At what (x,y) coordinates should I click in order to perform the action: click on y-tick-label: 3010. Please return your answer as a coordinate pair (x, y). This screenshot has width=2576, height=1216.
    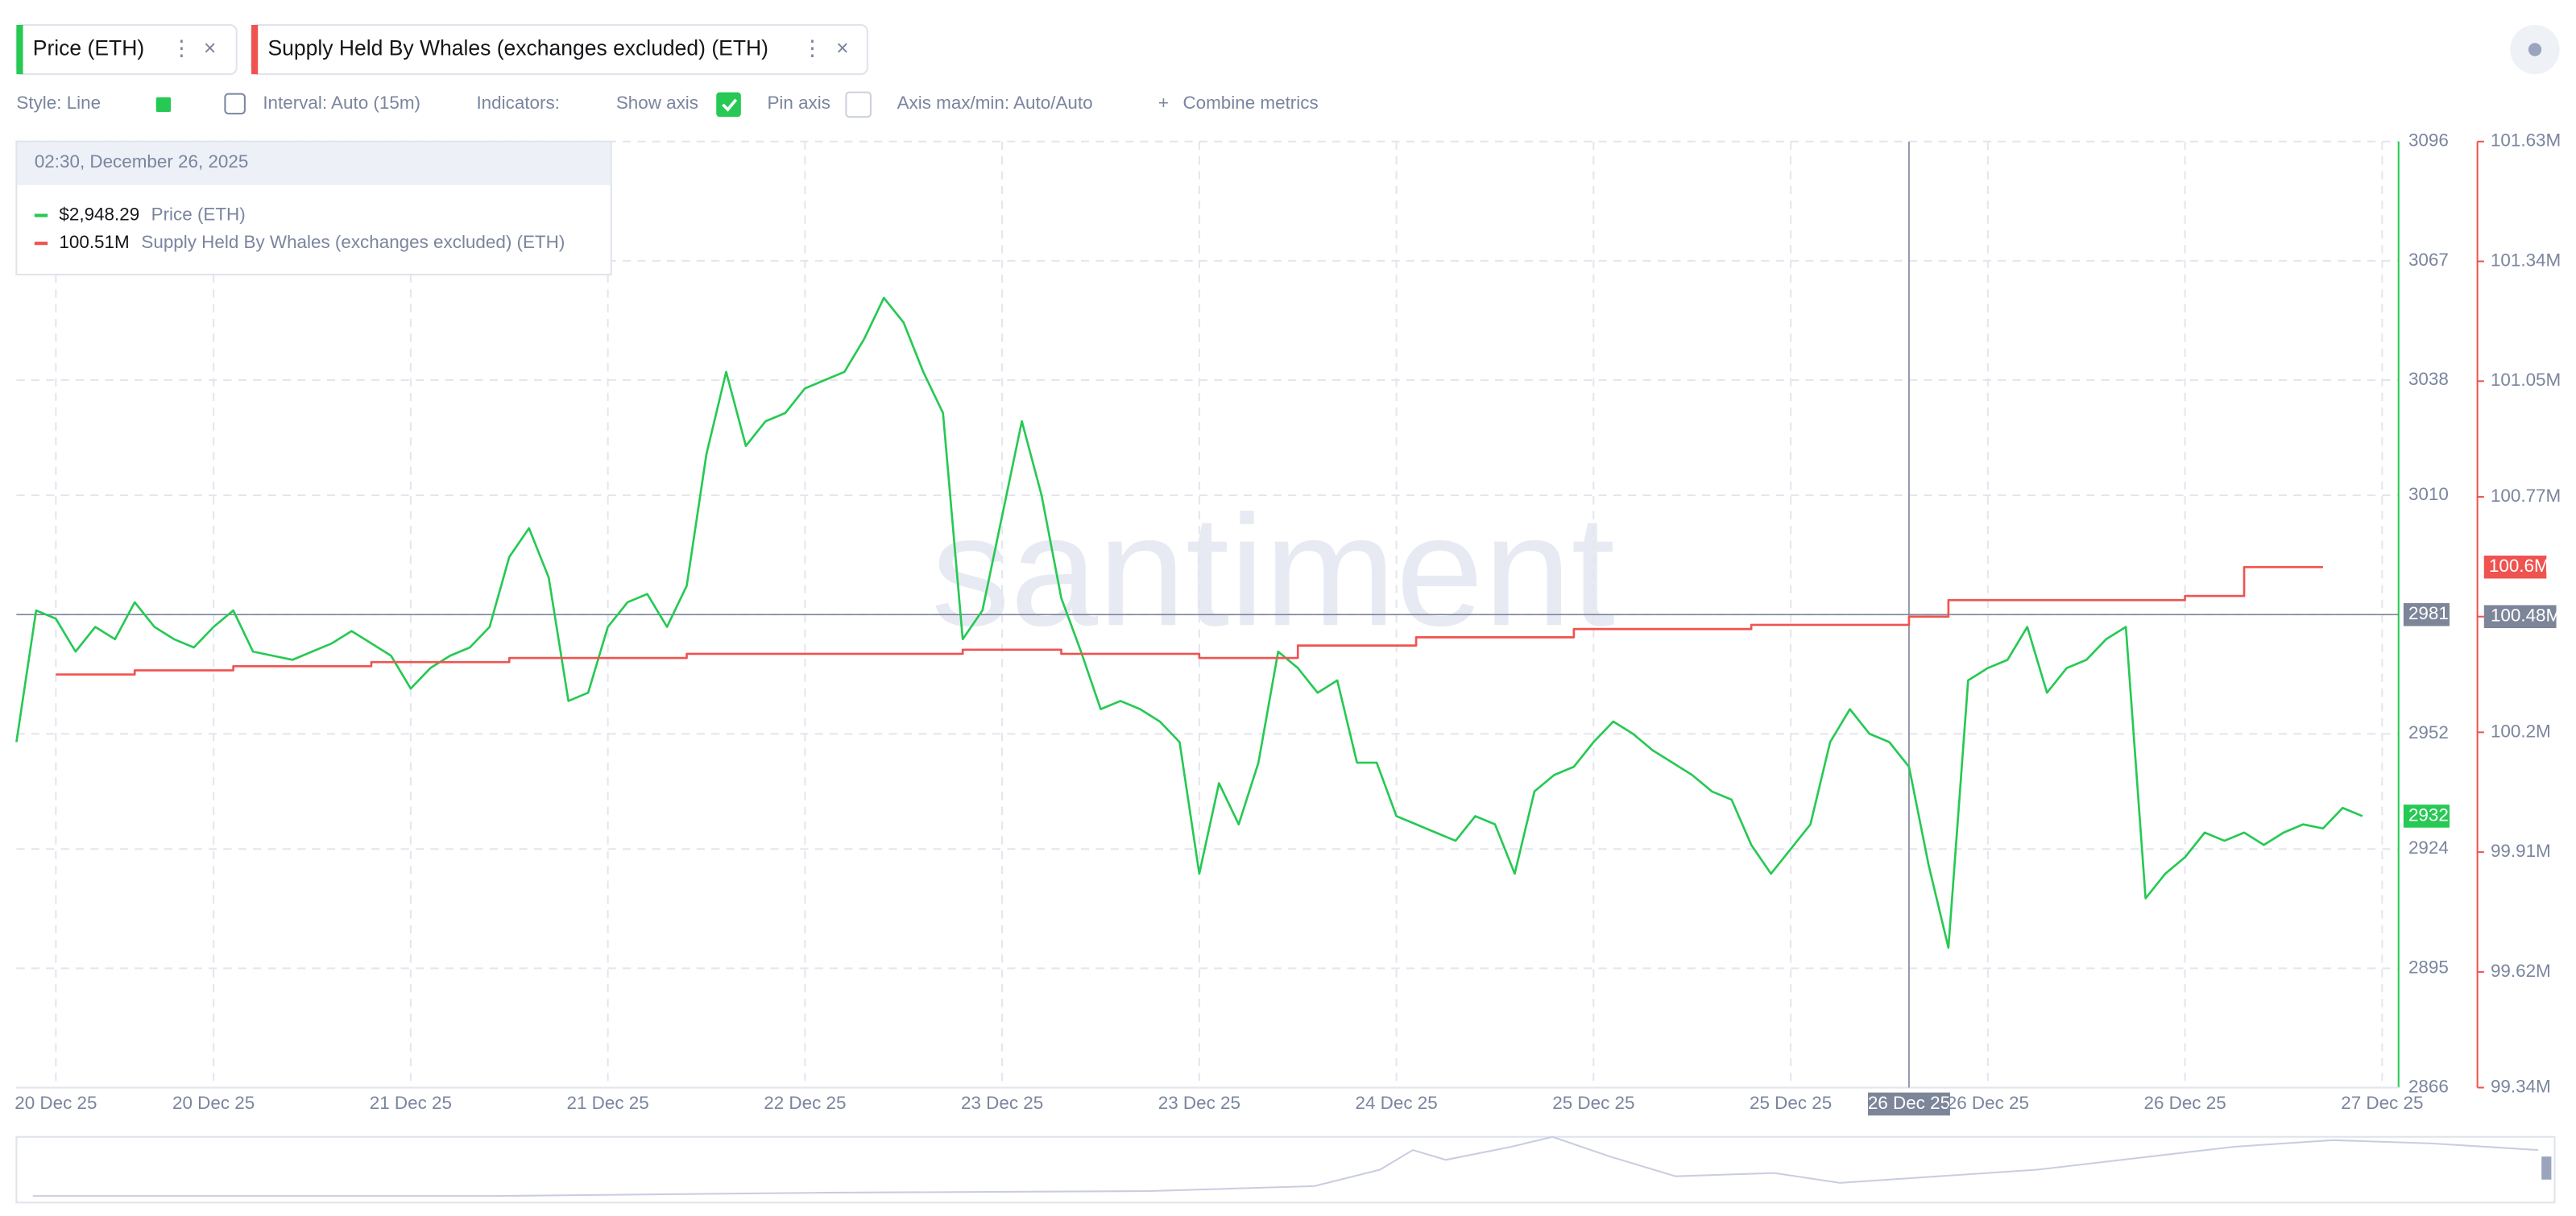
    Looking at the image, I should click on (2428, 494).